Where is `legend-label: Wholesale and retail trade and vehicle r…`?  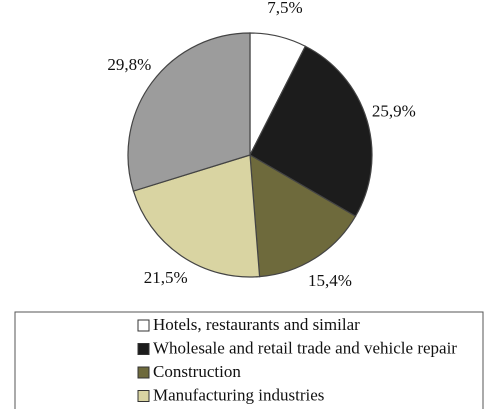 legend-label: Wholesale and retail trade and vehicle r… is located at coordinates (305, 347).